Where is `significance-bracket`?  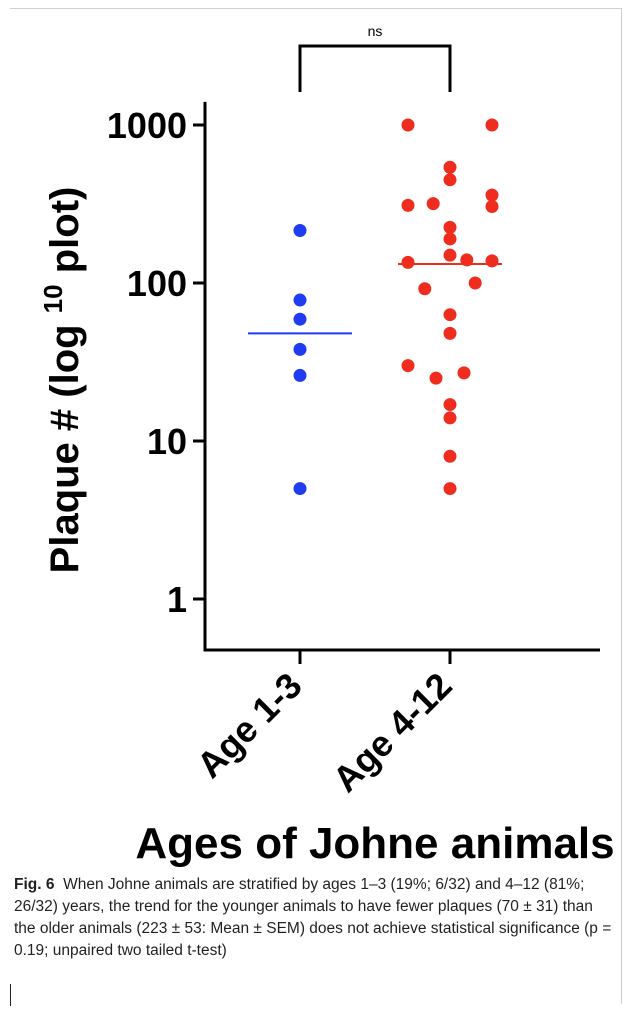
significance-bracket is located at coordinates (375, 68).